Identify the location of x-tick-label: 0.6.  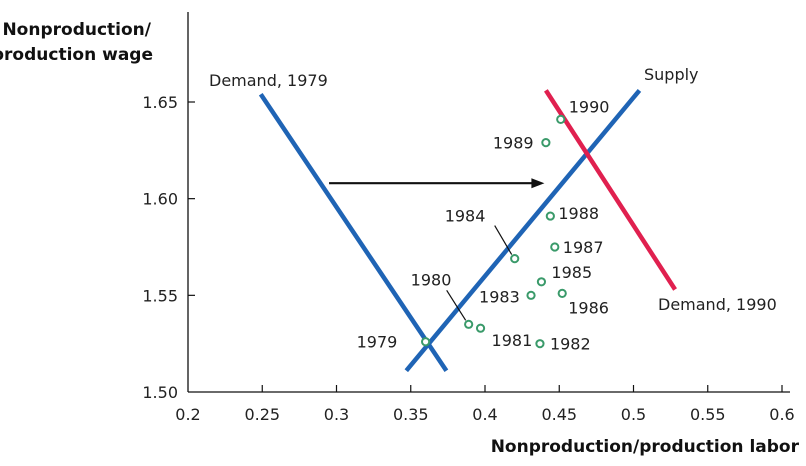
(781, 414).